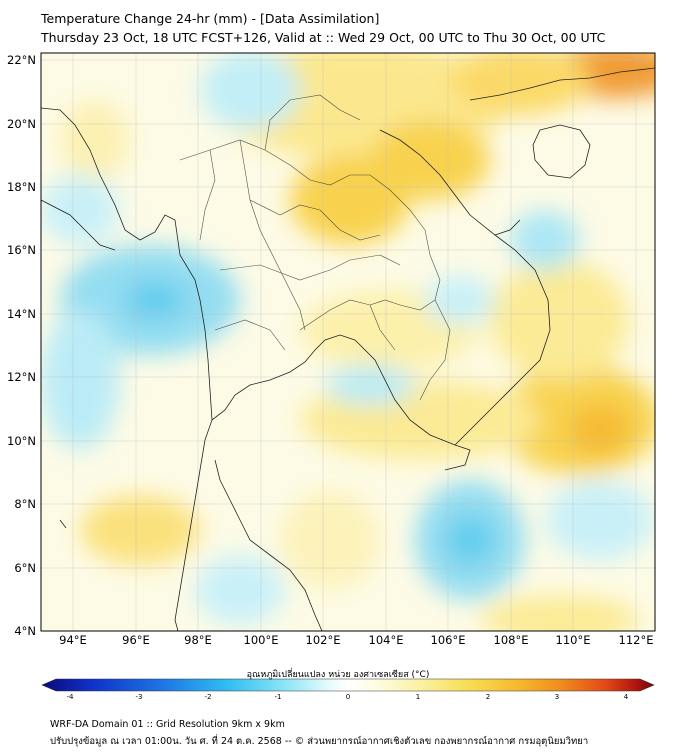  I want to click on lat-tick: 10°N, so click(21, 441).